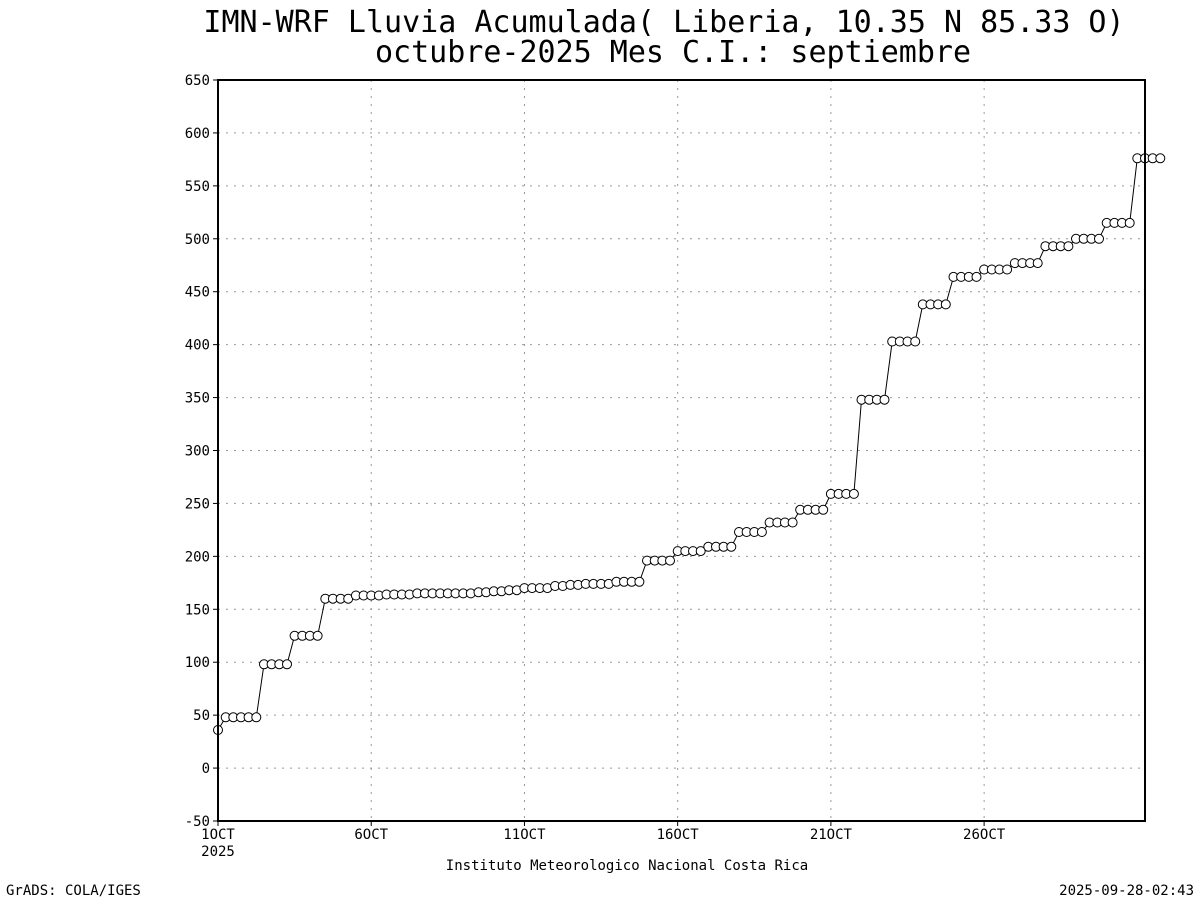  I want to click on y-tick-label: 100, so click(197, 663).